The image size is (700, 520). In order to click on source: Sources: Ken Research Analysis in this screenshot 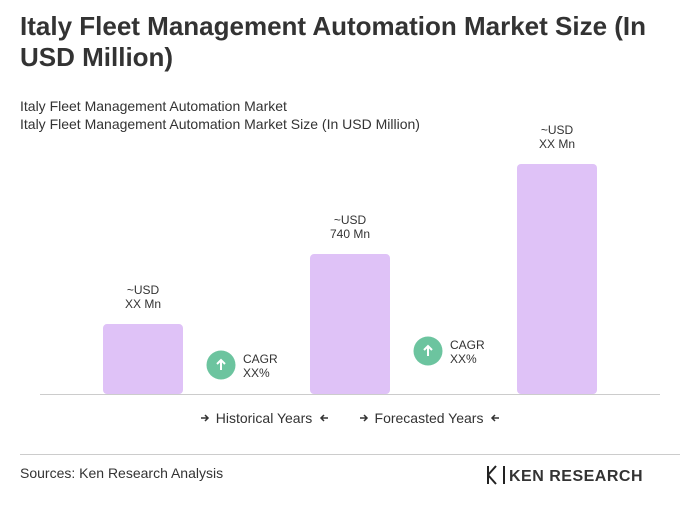, I will do `click(121, 473)`.